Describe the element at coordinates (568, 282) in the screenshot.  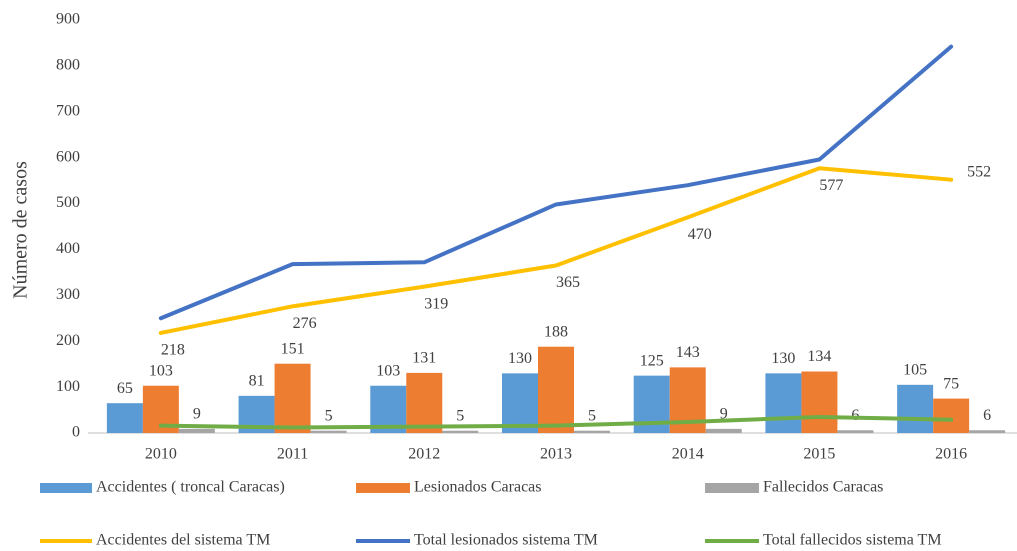
I see `data-label: 365` at that location.